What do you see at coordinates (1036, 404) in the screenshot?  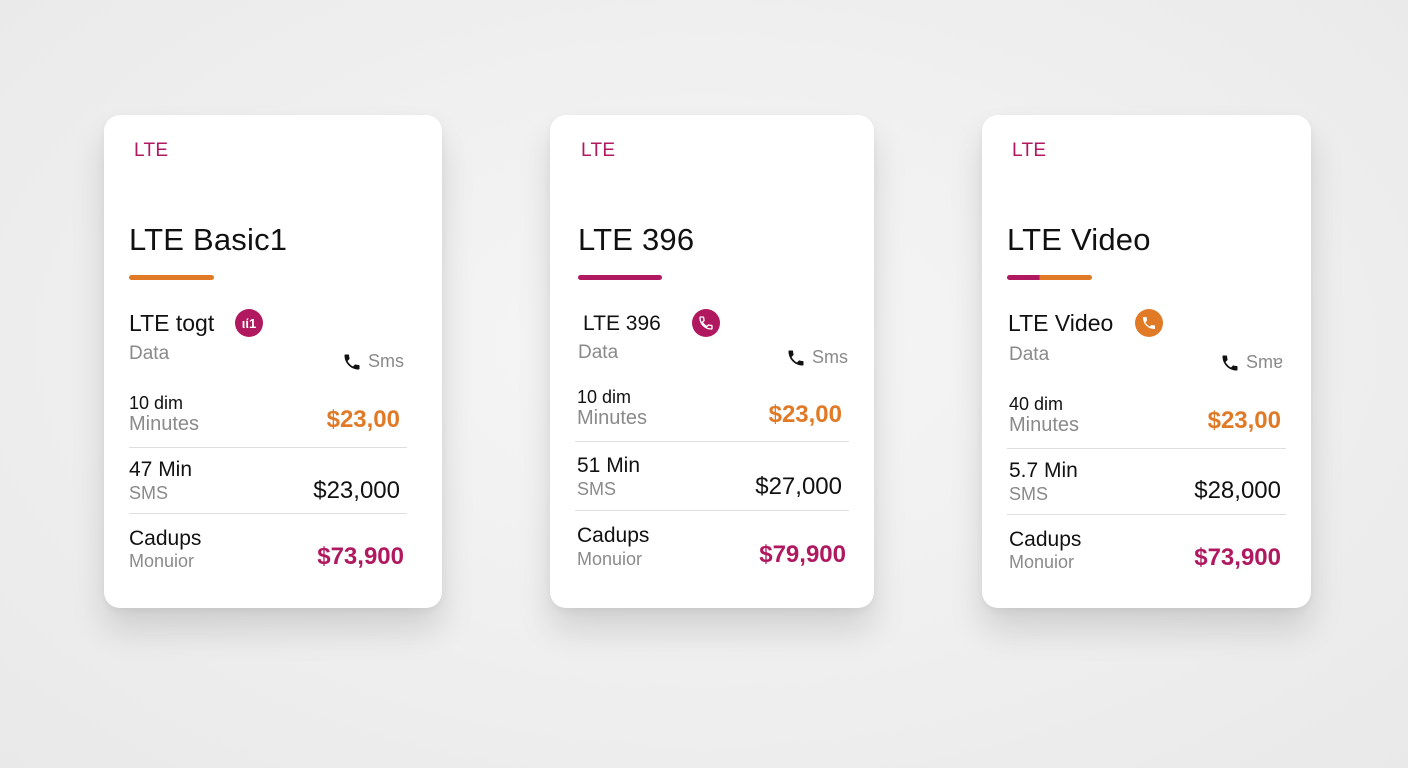 I see `row-line1: 40 dim` at bounding box center [1036, 404].